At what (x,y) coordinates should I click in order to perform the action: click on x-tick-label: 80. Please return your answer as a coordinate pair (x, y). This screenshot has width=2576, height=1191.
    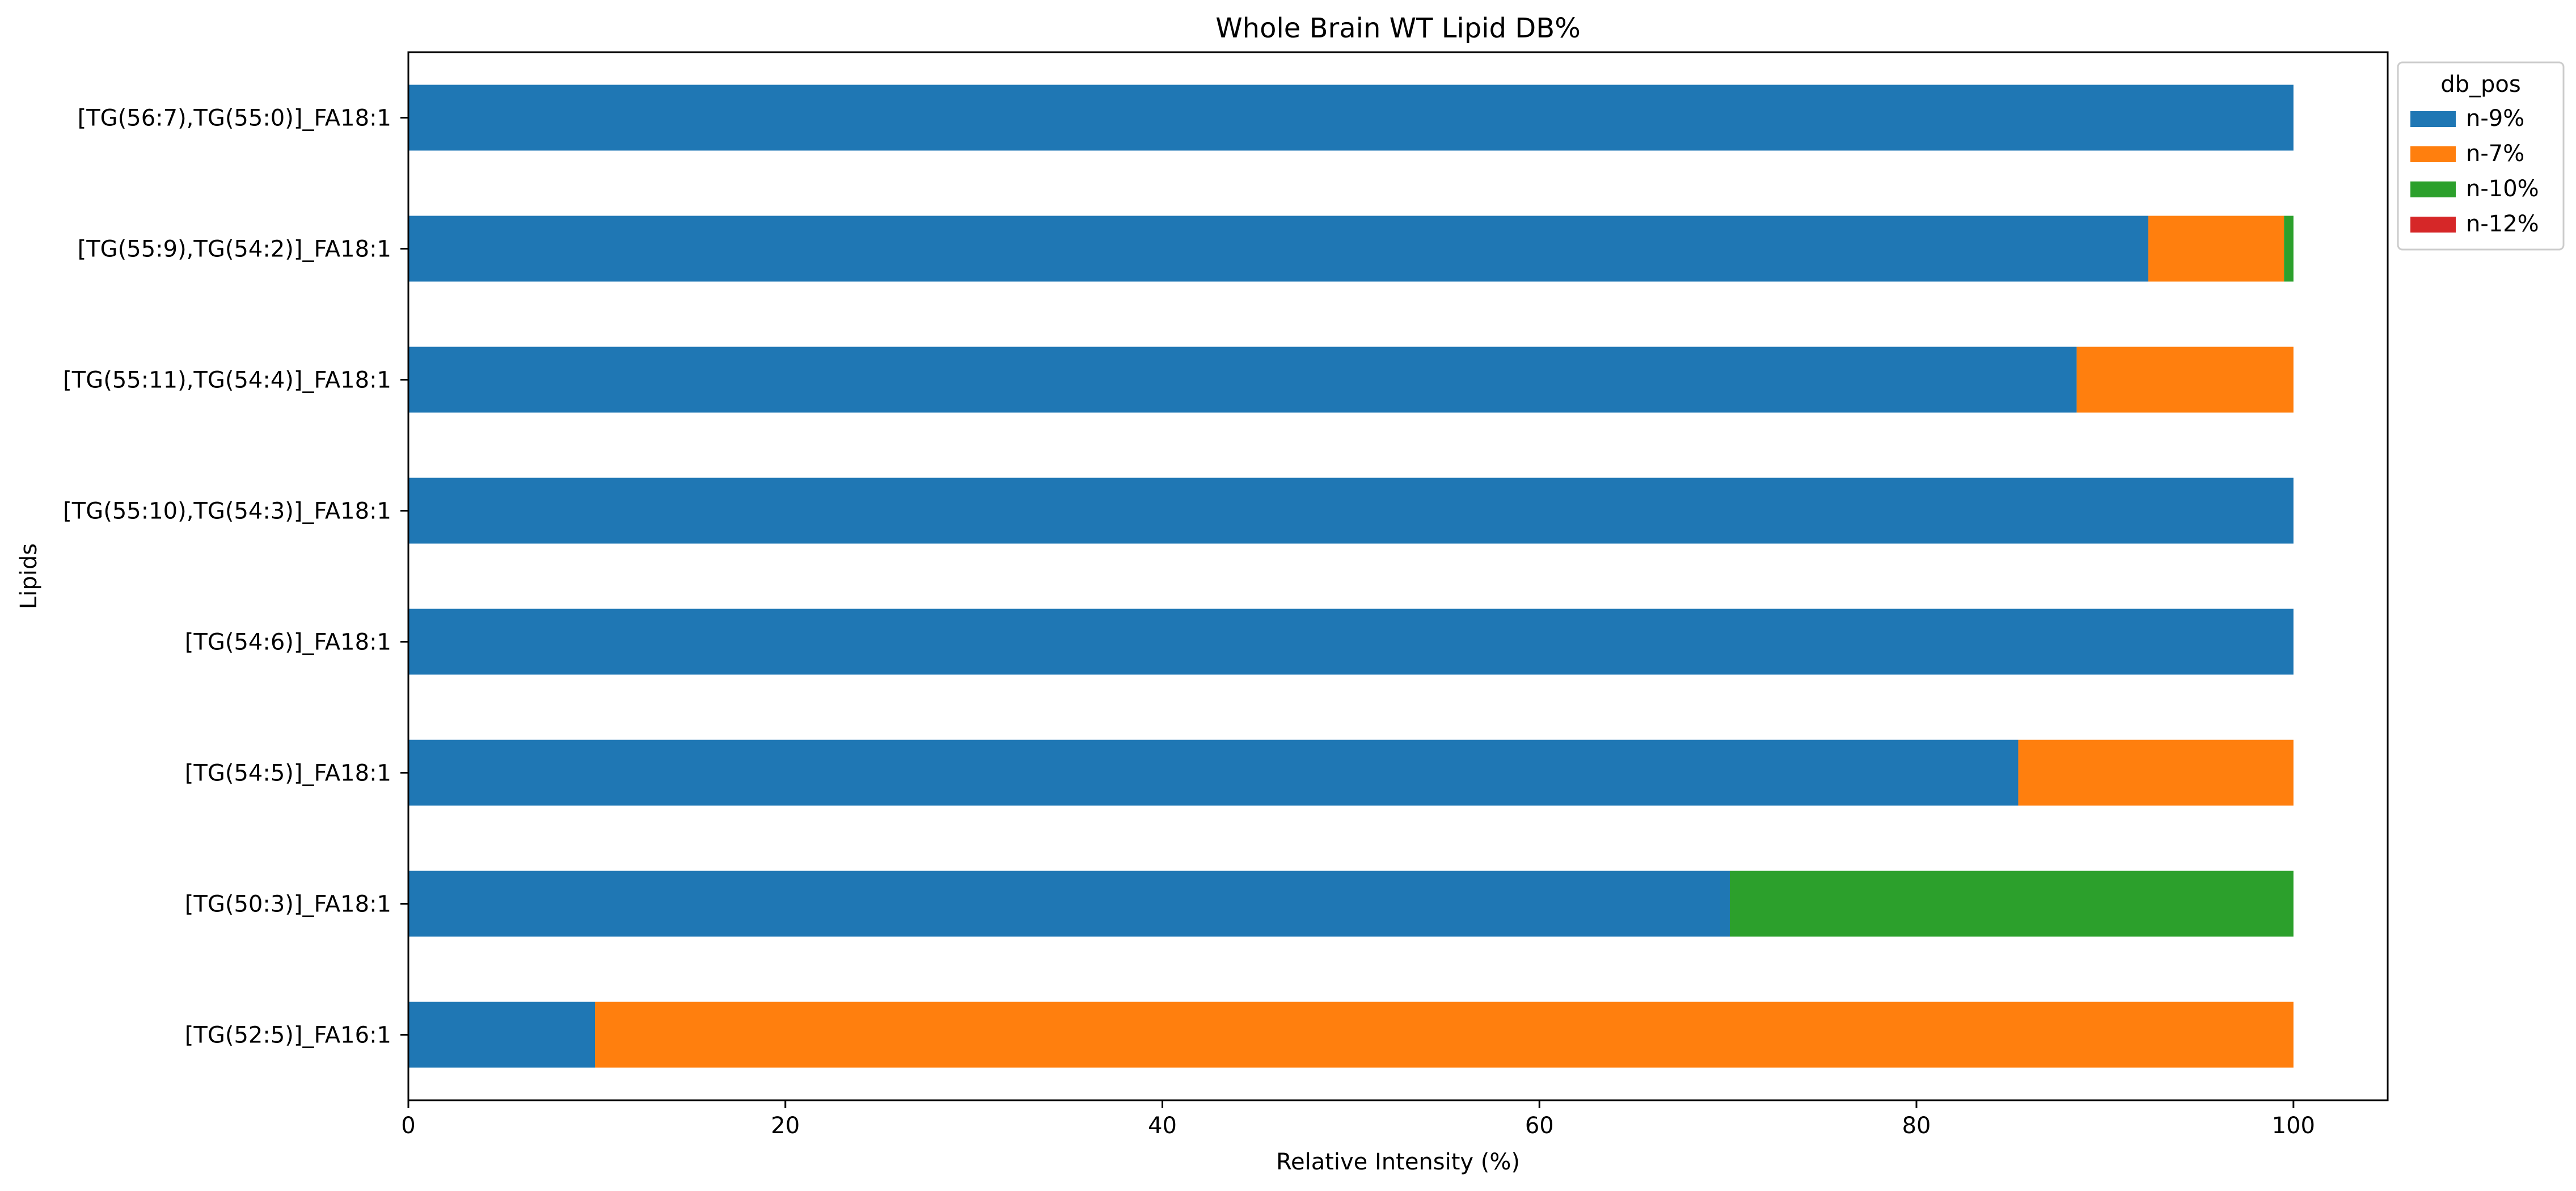
    Looking at the image, I should click on (1916, 1126).